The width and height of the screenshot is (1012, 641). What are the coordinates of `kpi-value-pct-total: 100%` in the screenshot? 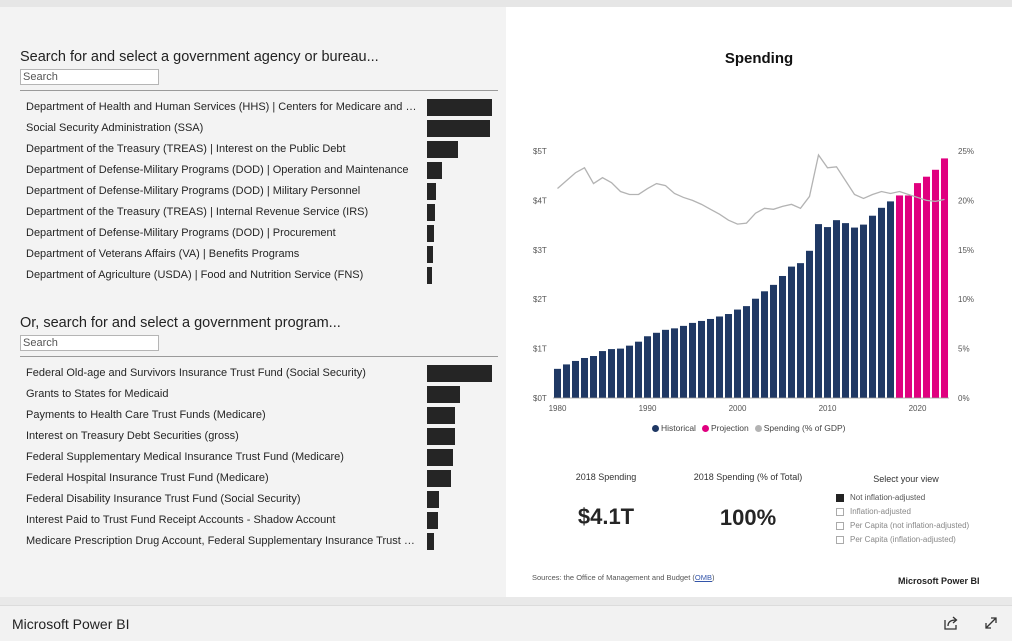 It's located at (748, 517).